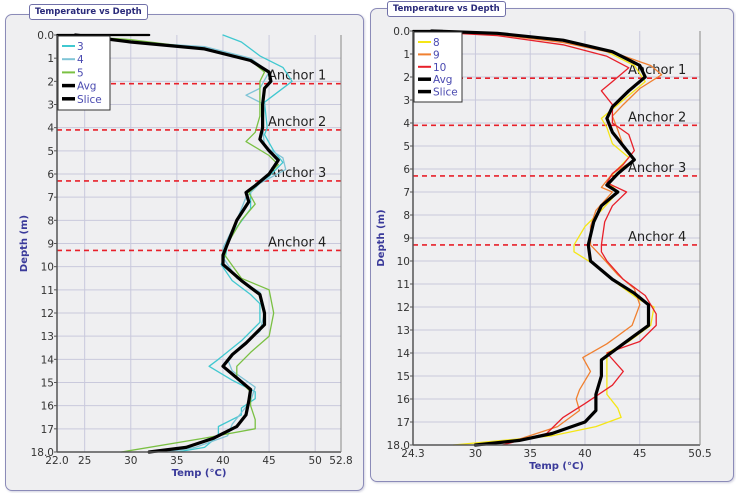 The height and width of the screenshot is (493, 736). What do you see at coordinates (412, 454) in the screenshot?
I see `x-tick-label: 24.3` at bounding box center [412, 454].